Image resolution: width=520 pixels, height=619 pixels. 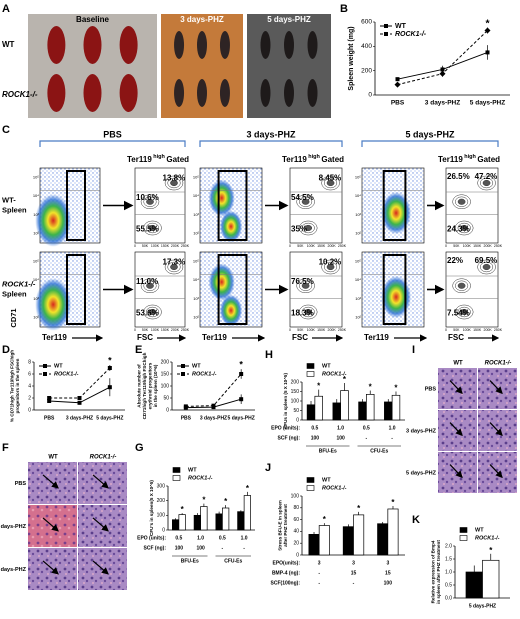 What do you see at coordinates (45, 374) in the screenshot?
I see `legend-marker` at bounding box center [45, 374].